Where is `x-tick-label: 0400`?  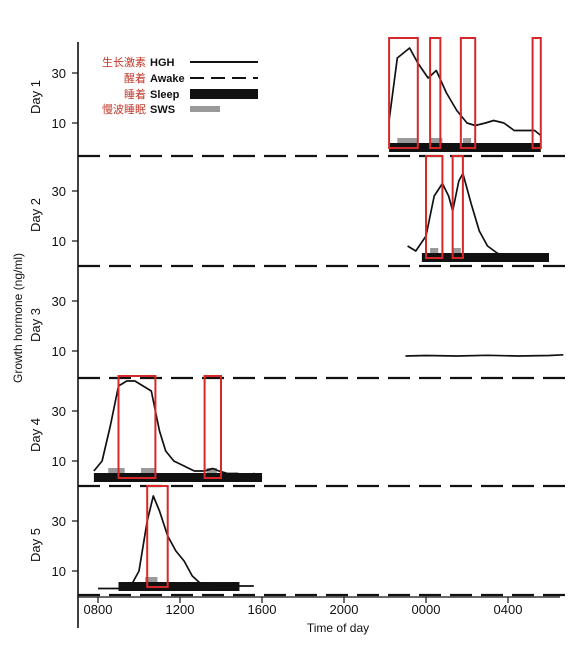 x-tick-label: 0400 is located at coordinates (508, 609).